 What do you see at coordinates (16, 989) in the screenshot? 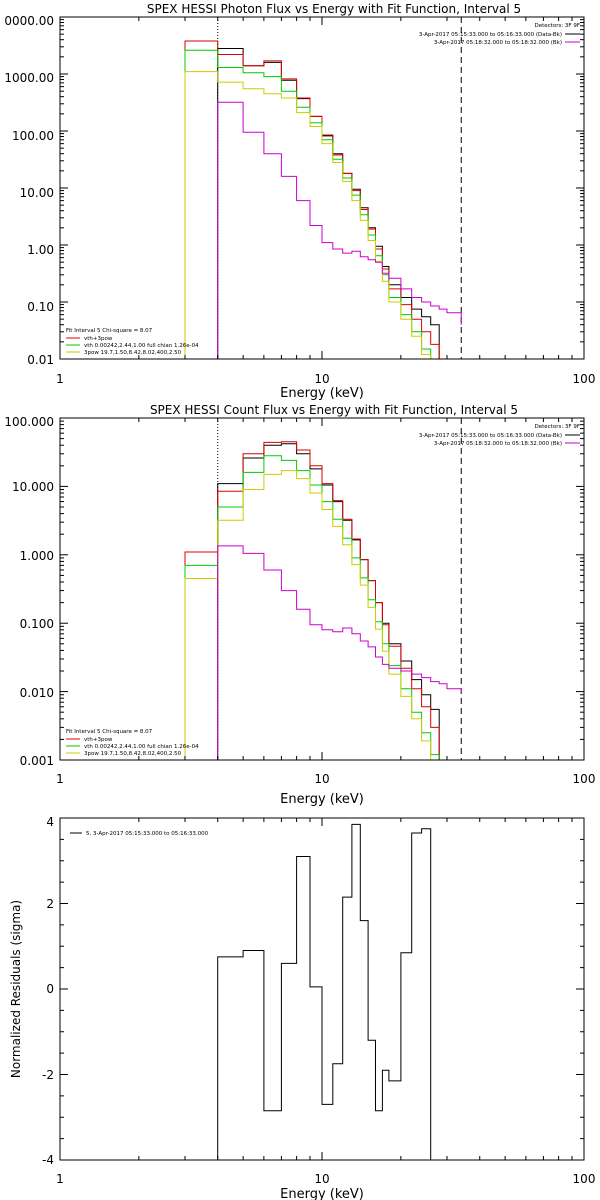
I see `panel-3-y-axis-label: Normalized Residuals (sigma)` at bounding box center [16, 989].